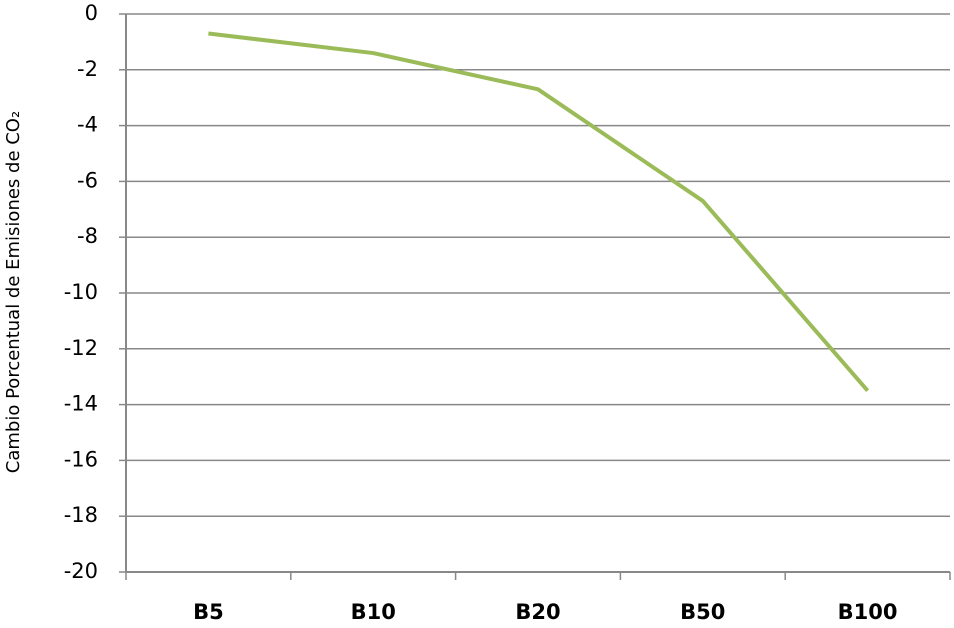  I want to click on y-tick-label: -8, so click(87, 236).